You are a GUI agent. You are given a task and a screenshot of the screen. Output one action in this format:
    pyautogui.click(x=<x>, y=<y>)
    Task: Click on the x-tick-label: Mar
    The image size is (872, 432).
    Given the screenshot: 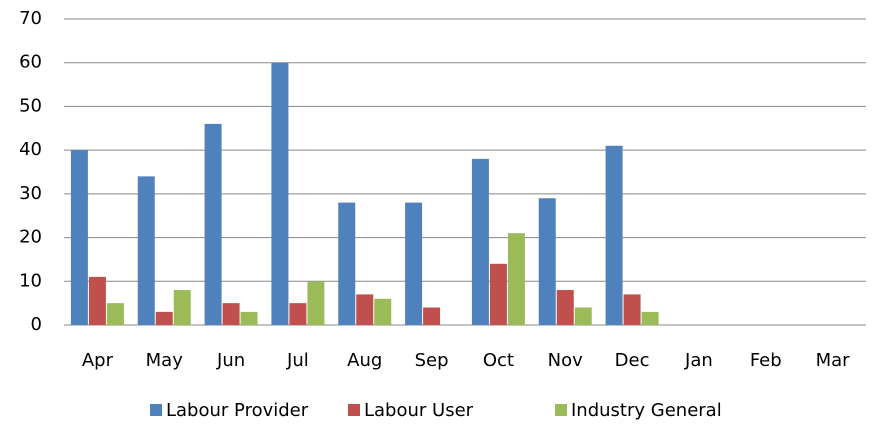 What is the action you would take?
    pyautogui.click(x=833, y=360)
    